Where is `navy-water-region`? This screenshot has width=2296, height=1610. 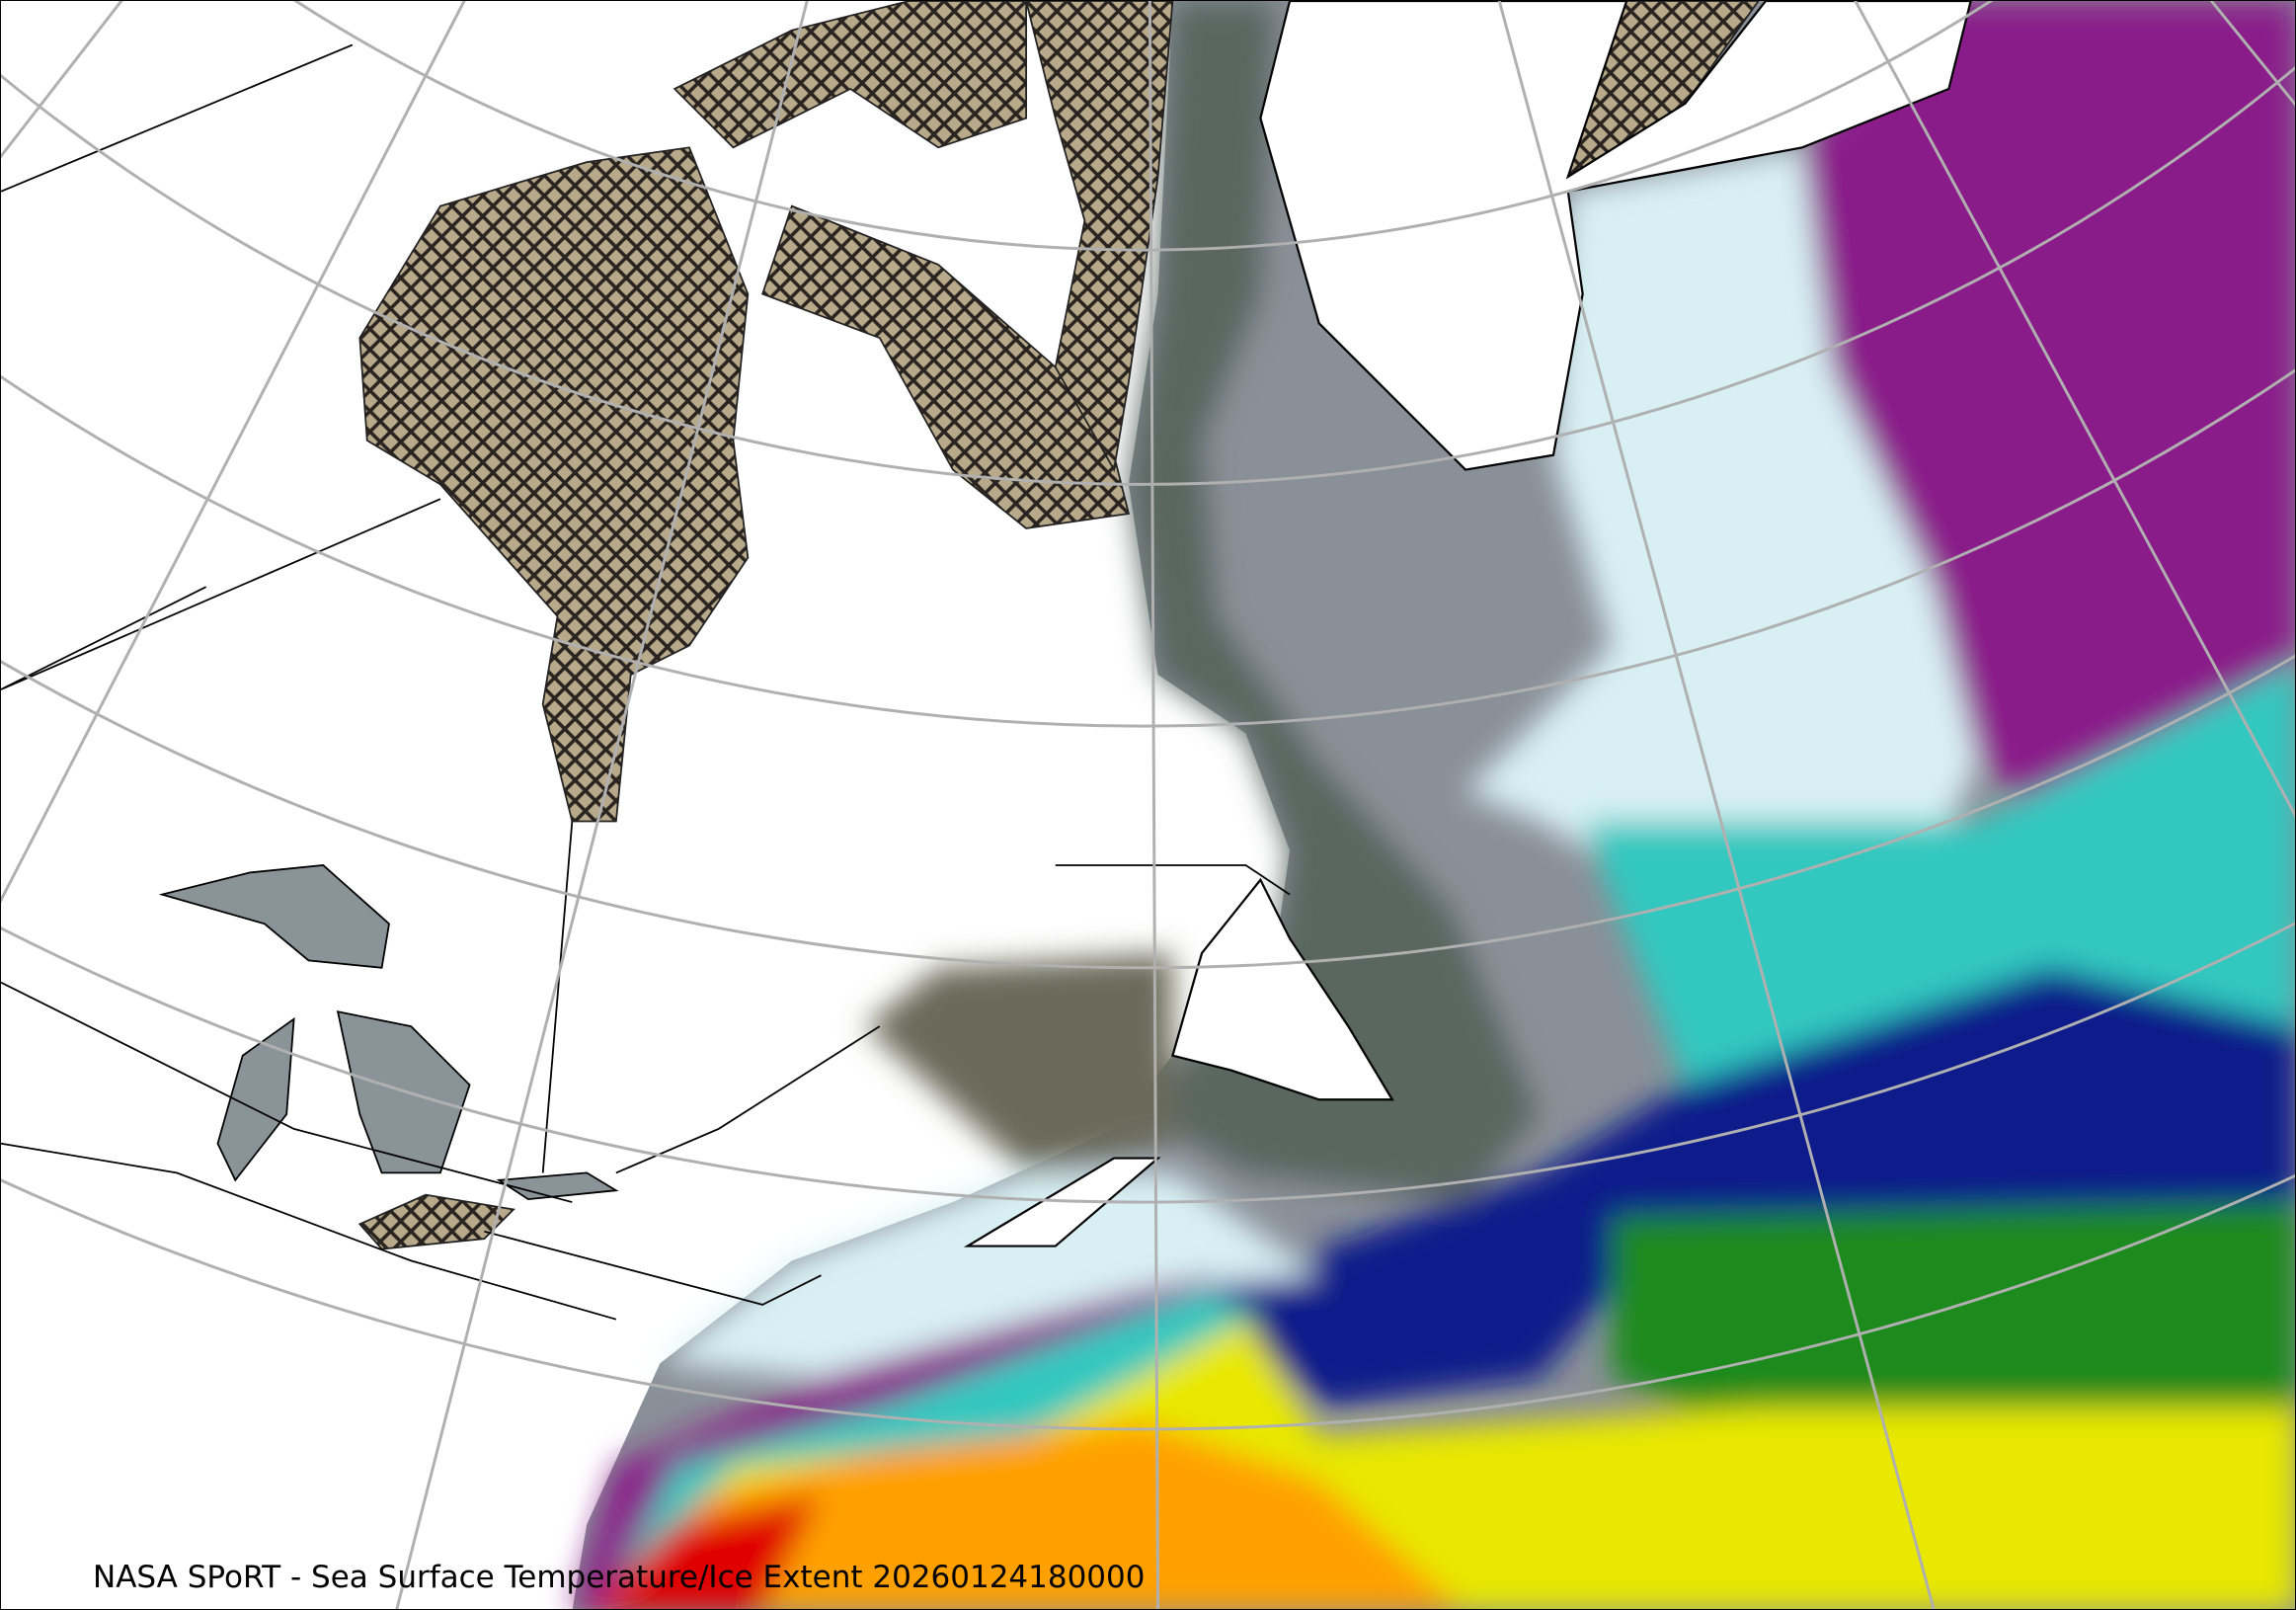 navy-water-region is located at coordinates (1749, 1187).